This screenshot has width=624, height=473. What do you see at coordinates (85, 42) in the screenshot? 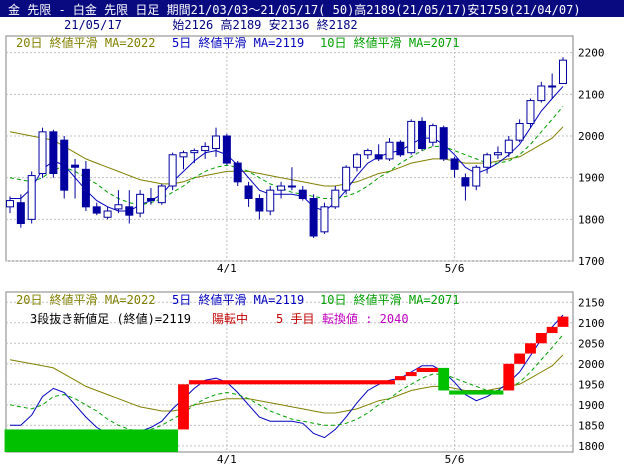
I see `upper-legend-0: 20日 終値平滑 MA=2022` at bounding box center [85, 42].